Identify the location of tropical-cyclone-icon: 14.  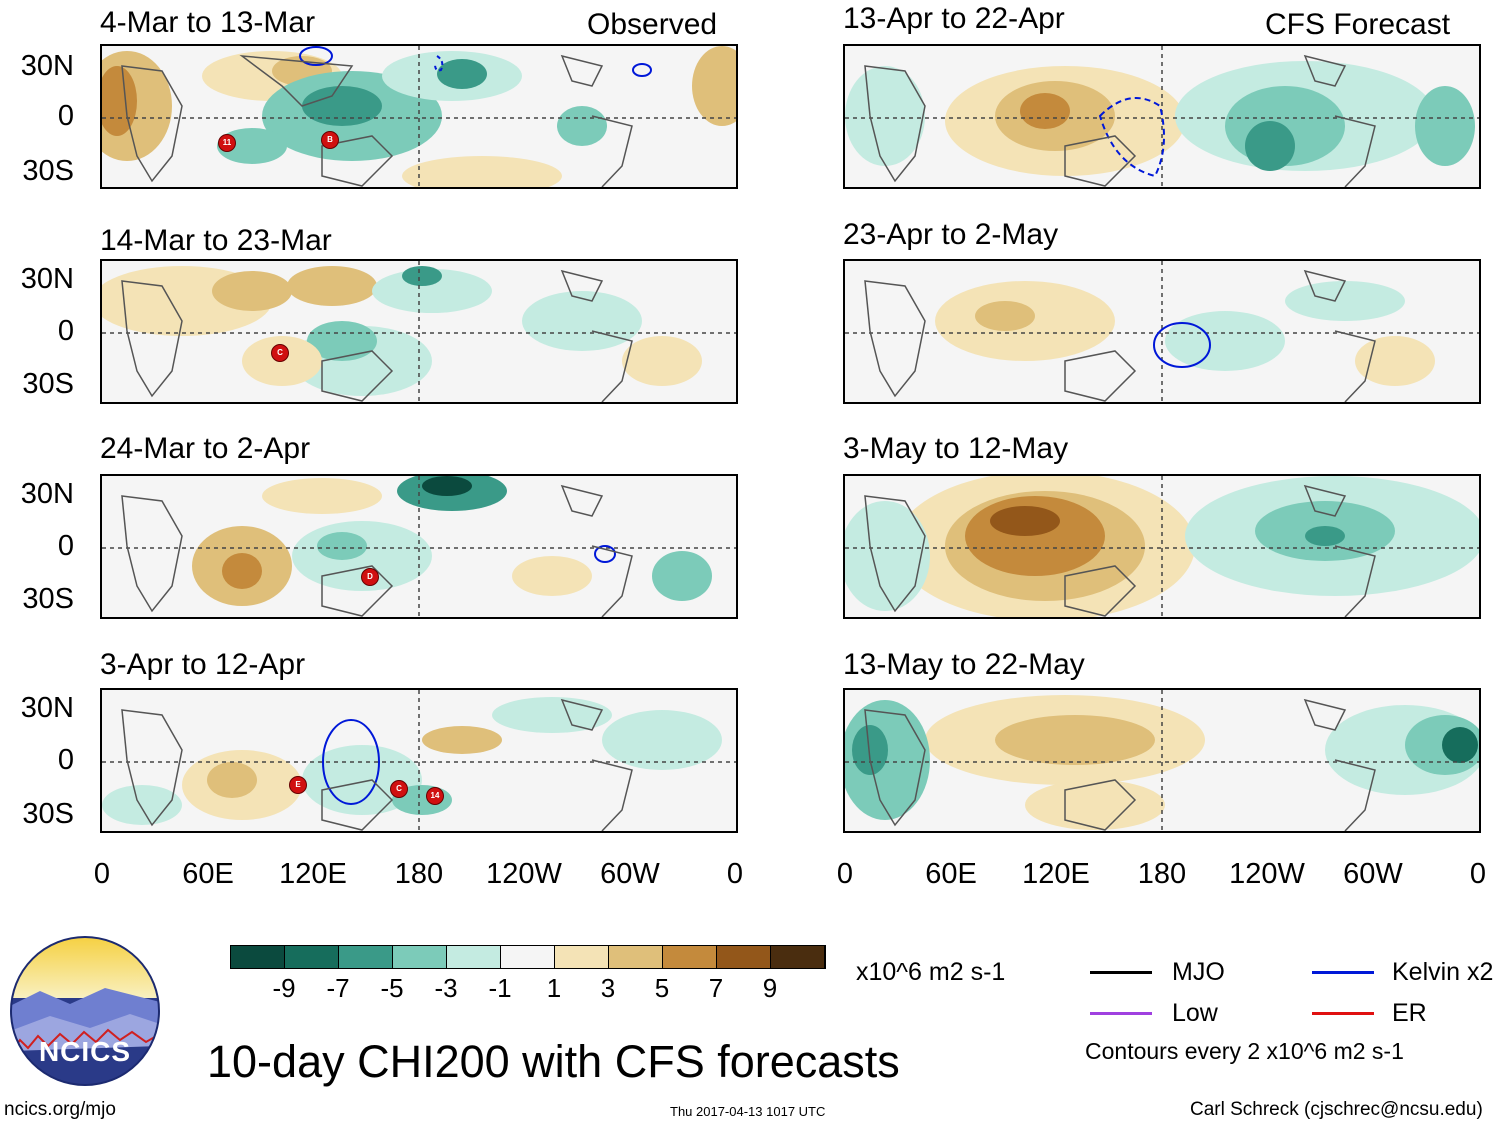
(435, 796).